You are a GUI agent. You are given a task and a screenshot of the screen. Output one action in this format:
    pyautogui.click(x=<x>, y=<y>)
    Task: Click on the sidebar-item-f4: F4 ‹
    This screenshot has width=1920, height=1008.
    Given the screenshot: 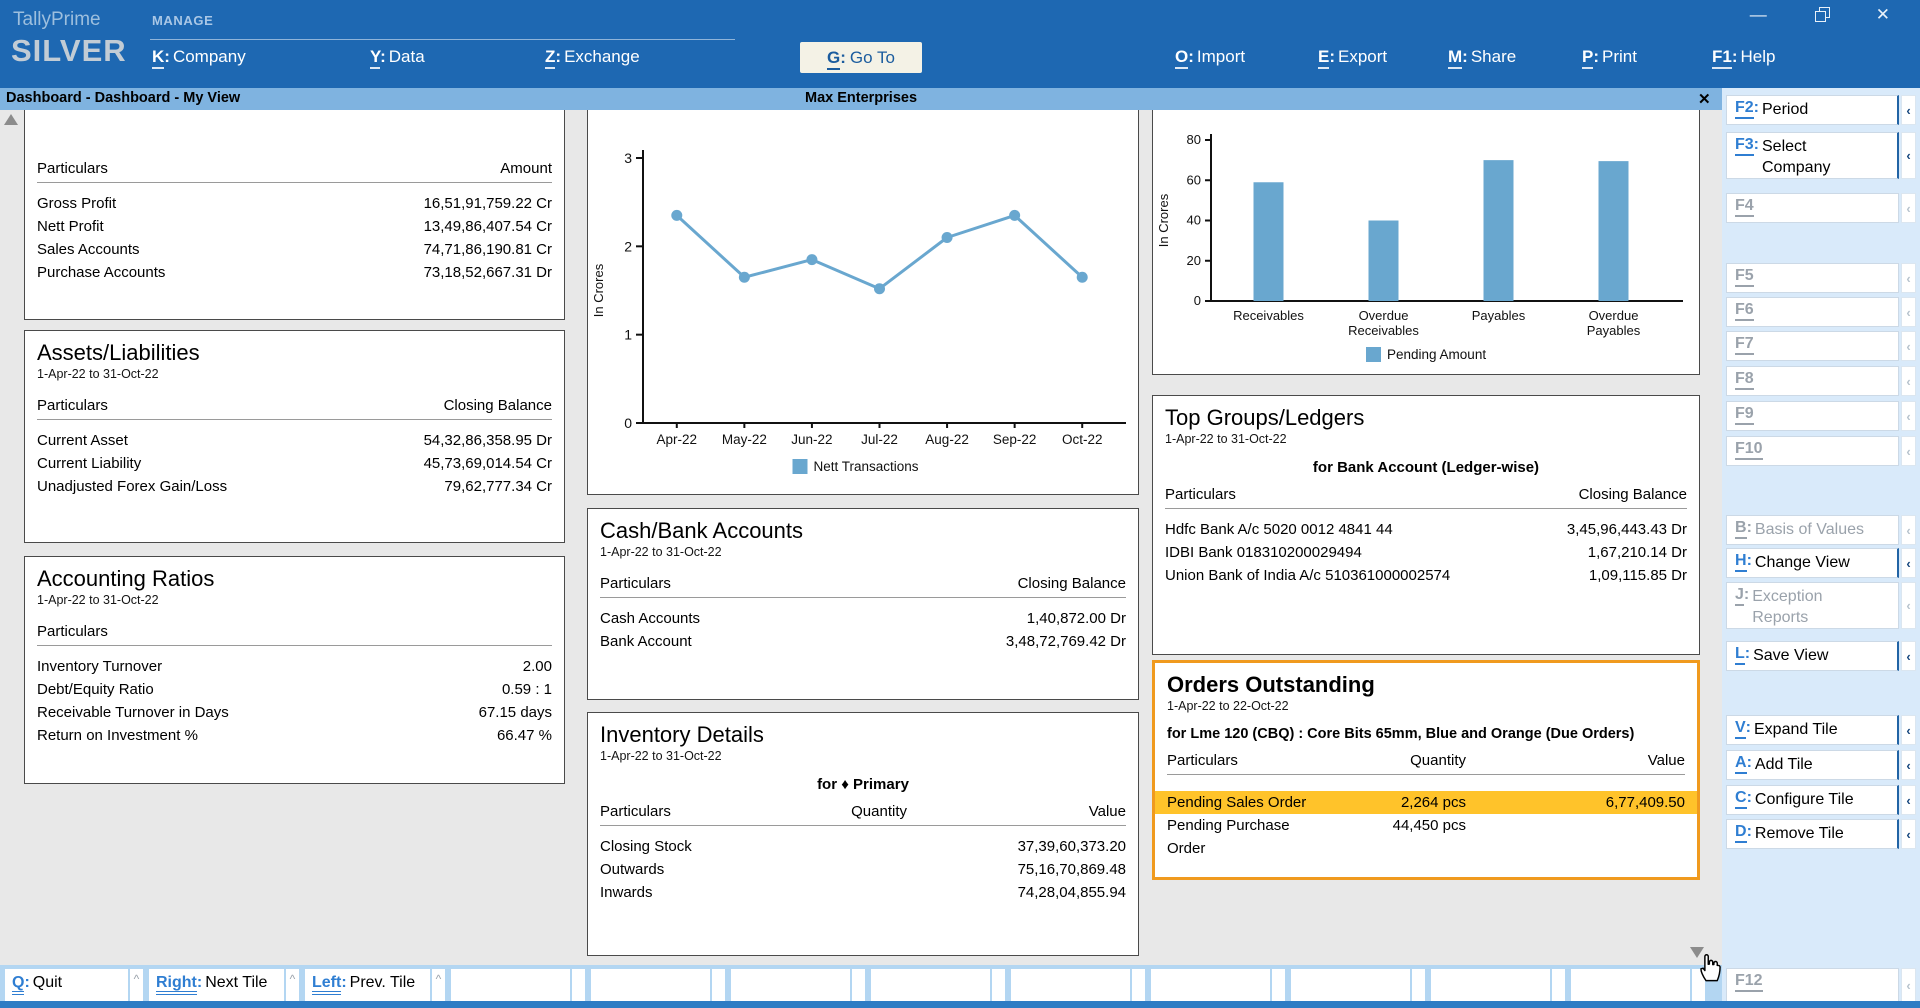 What is the action you would take?
    pyautogui.click(x=1821, y=208)
    